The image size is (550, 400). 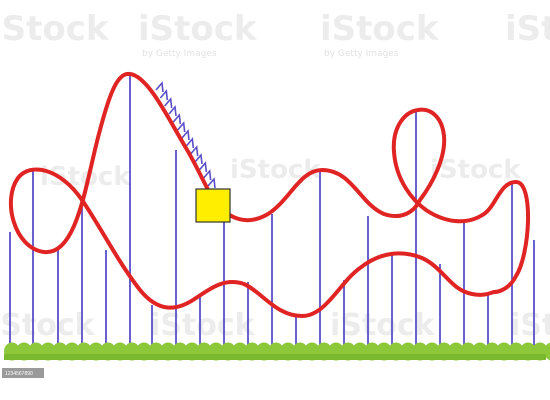 I want to click on chain-lift, so click(x=185, y=135).